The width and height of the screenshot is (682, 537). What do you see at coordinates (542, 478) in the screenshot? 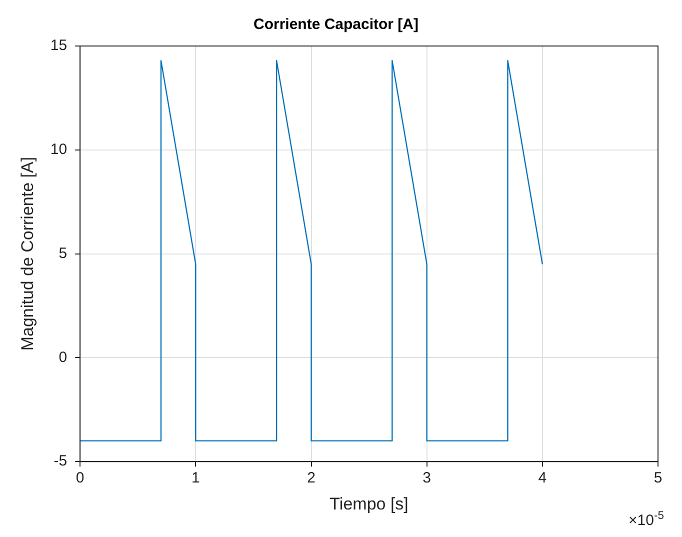
I see `x-tick-label: 4` at bounding box center [542, 478].